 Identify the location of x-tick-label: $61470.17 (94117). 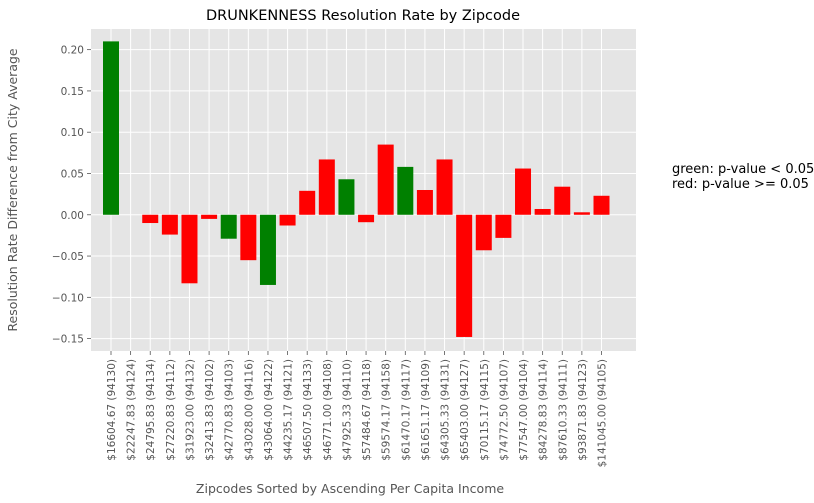
(406, 410).